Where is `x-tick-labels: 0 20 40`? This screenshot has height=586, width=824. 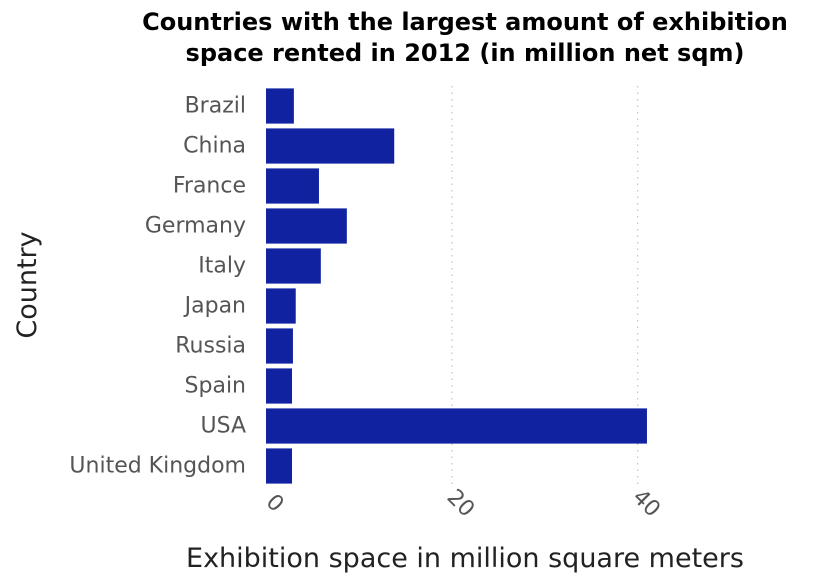
x-tick-labels: 0 20 40 is located at coordinates (463, 503).